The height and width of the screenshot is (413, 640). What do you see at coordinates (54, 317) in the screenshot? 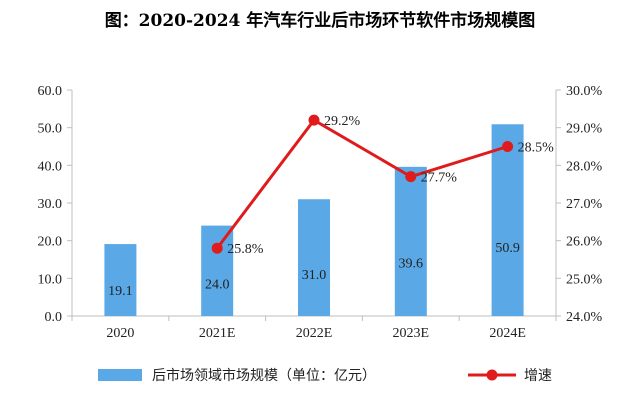
I see `y-left-tick-label: 0.0` at bounding box center [54, 317].